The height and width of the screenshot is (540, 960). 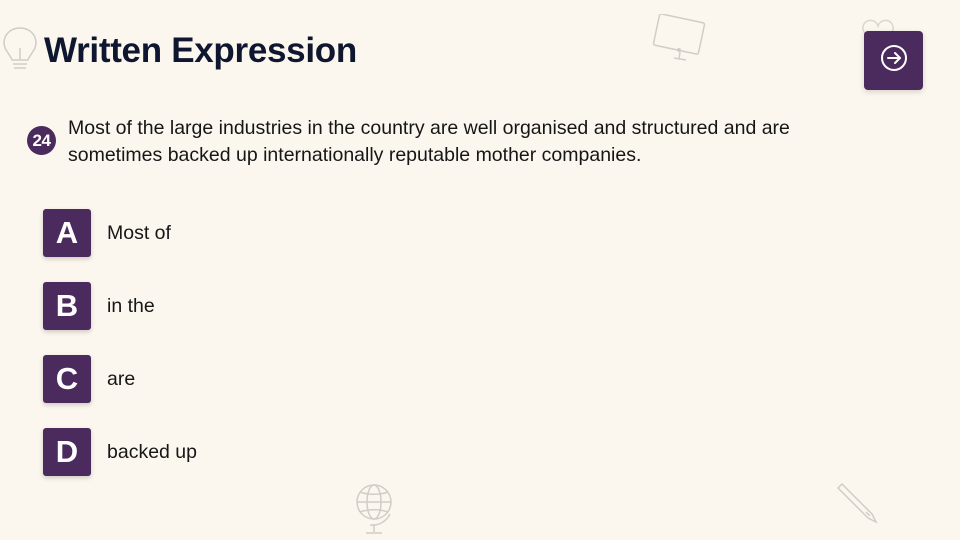 I want to click on pencil-icon, so click(x=859, y=502).